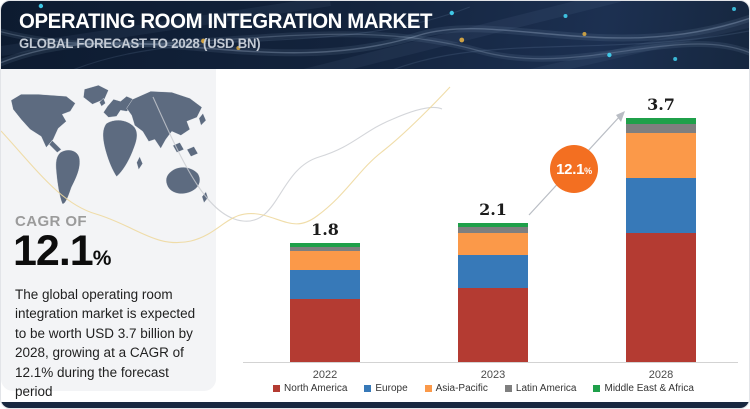  I want to click on page-subtitle: GLOBAL FORECAST TO 2028 (USD BN), so click(140, 43).